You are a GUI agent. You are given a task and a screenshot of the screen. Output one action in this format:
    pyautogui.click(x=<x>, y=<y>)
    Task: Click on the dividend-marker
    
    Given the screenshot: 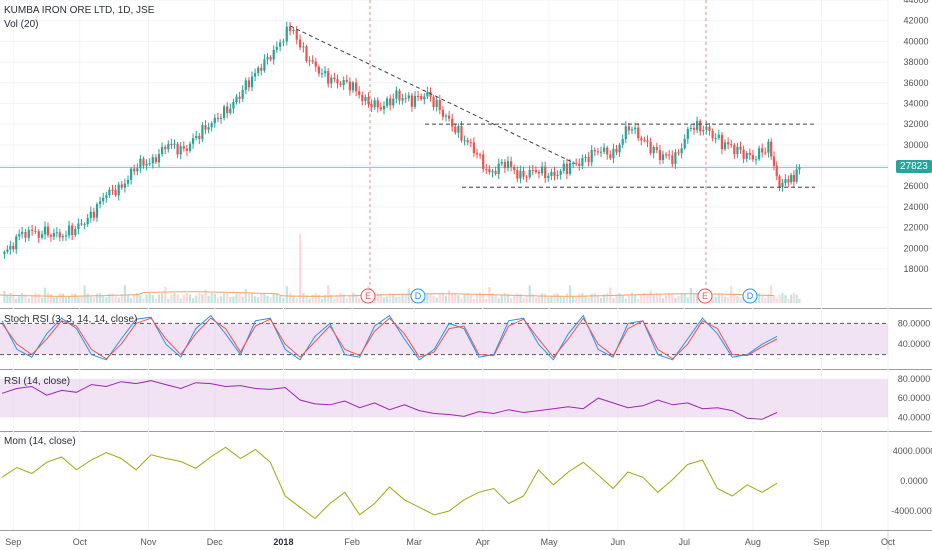 What is the action you would take?
    pyautogui.click(x=750, y=296)
    